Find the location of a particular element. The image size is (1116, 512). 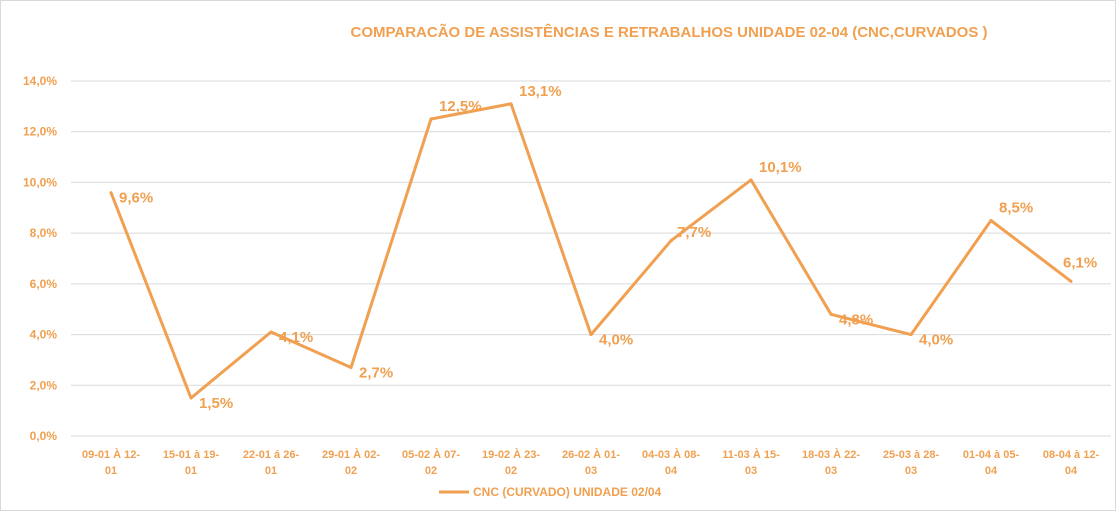

x-tick-label: 08-04 à 12-04 is located at coordinates (1071, 463).